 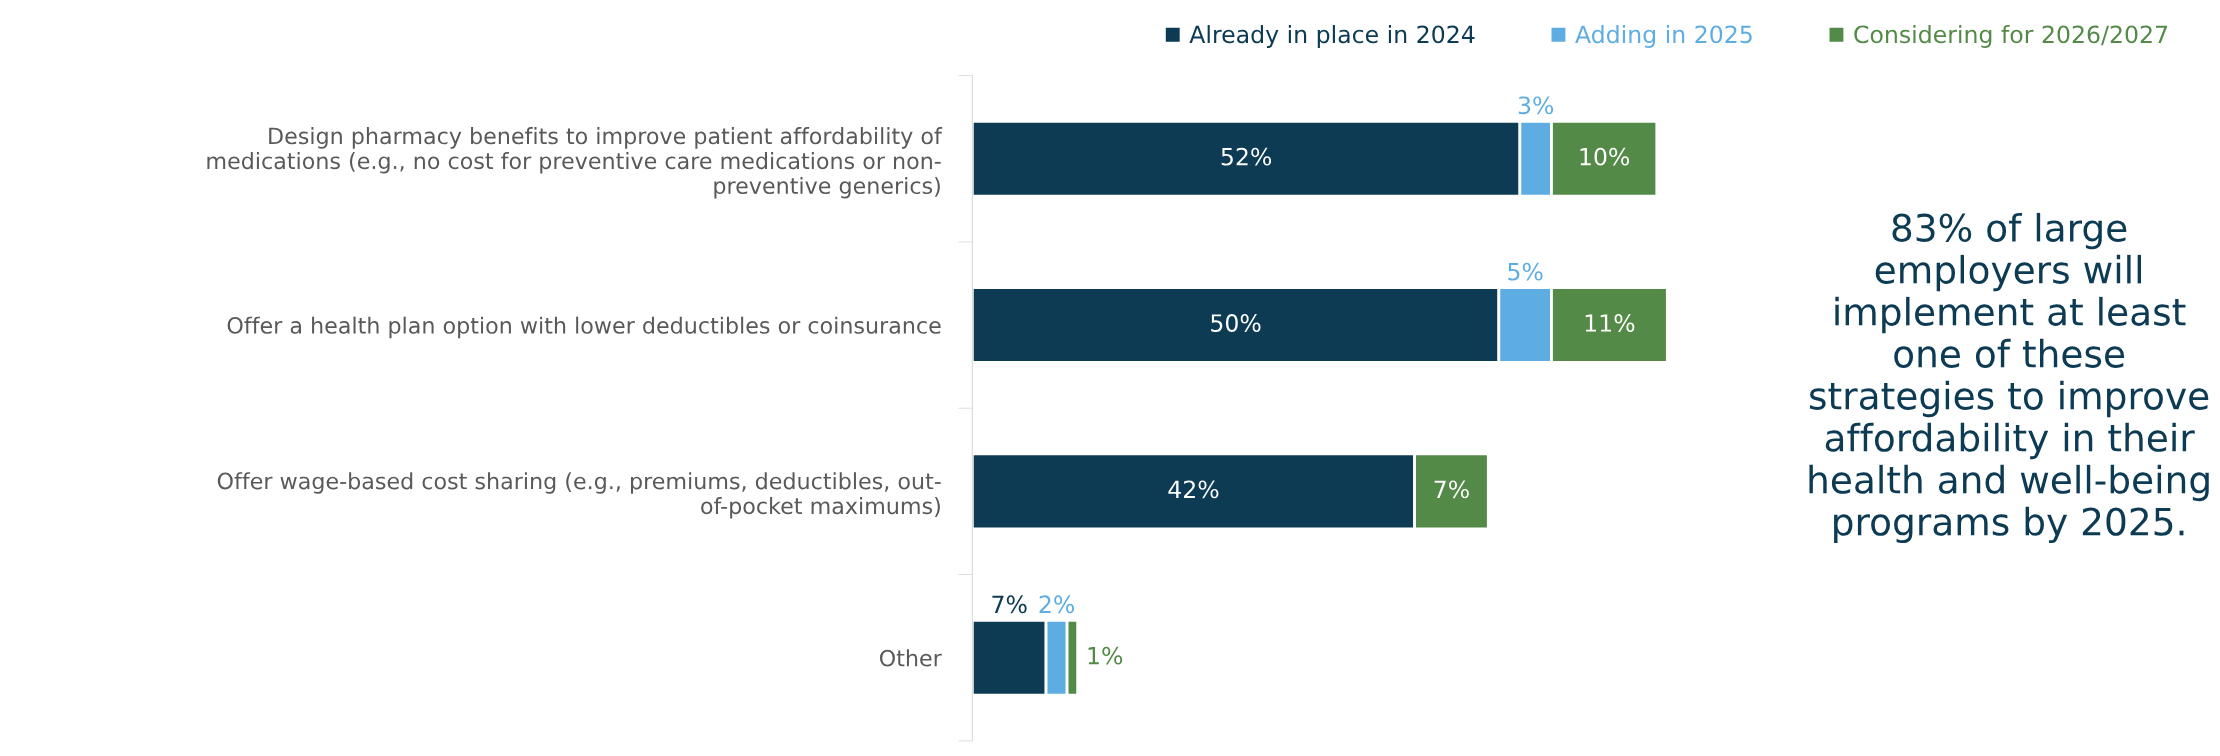 I want to click on legend-label: Adding in 2025, so click(x=1663, y=36).